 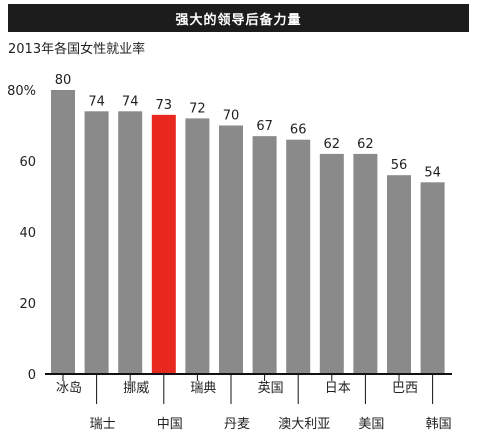 What do you see at coordinates (432, 172) in the screenshot?
I see `data-label: 54` at bounding box center [432, 172].